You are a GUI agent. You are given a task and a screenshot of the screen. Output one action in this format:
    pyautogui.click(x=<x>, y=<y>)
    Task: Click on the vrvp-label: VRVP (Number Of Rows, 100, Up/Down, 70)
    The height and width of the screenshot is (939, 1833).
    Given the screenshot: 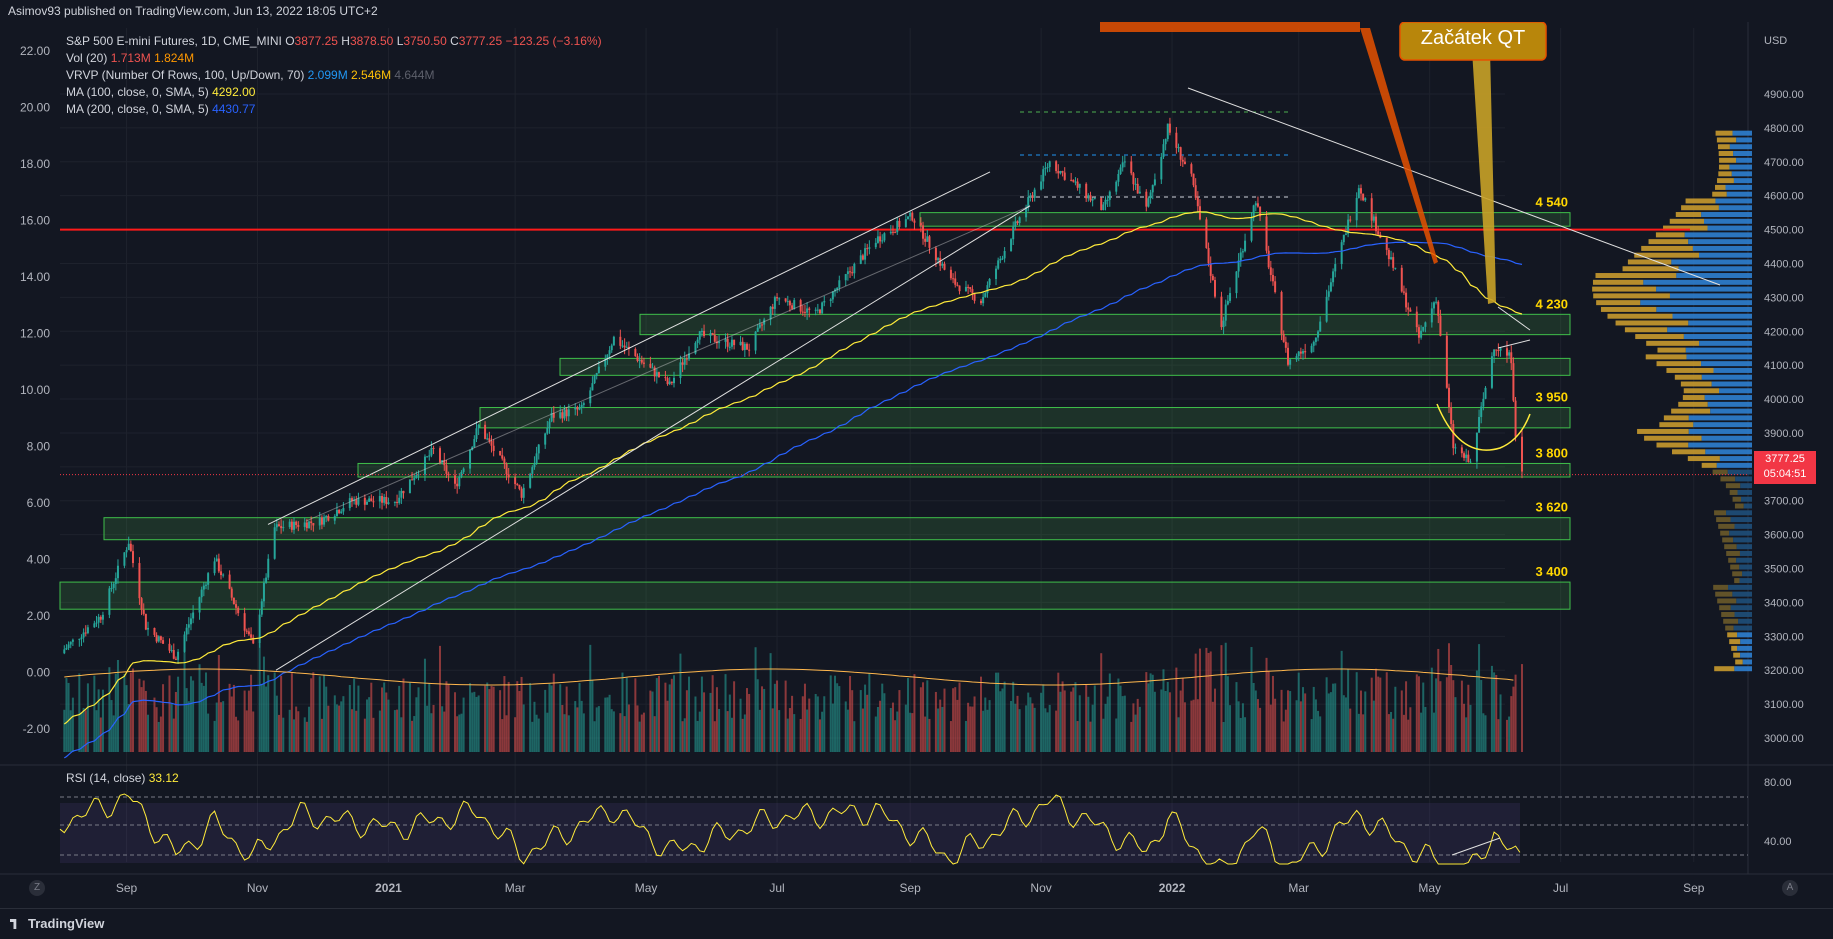 What is the action you would take?
    pyautogui.click(x=185, y=75)
    